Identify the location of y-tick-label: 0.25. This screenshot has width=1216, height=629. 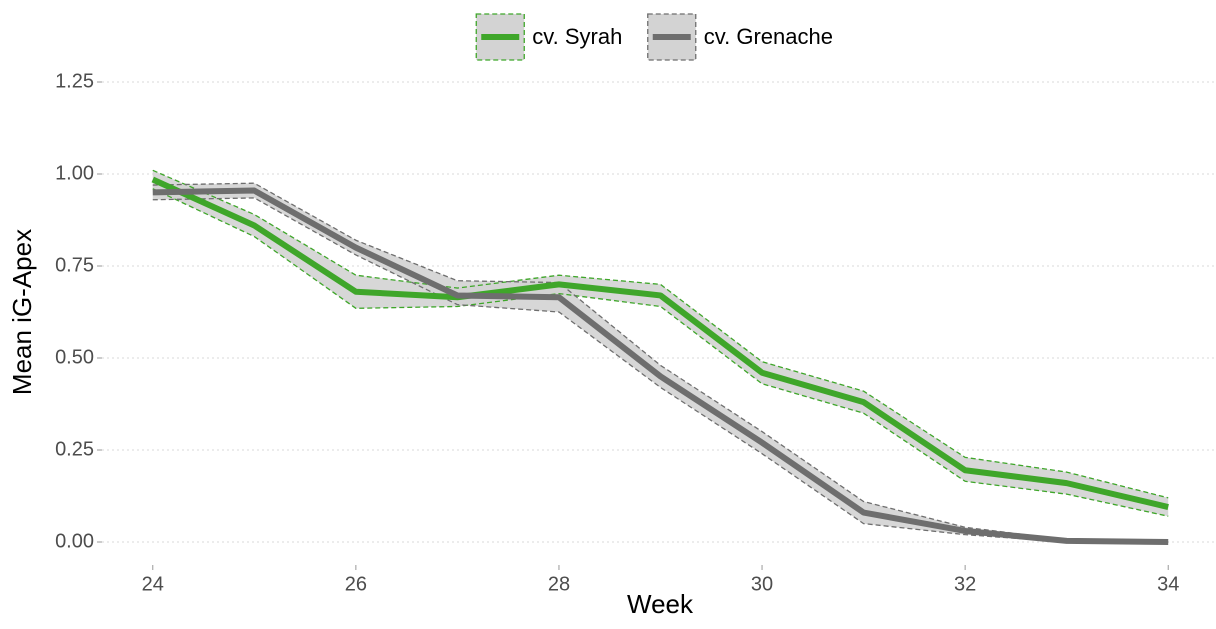
(74, 449).